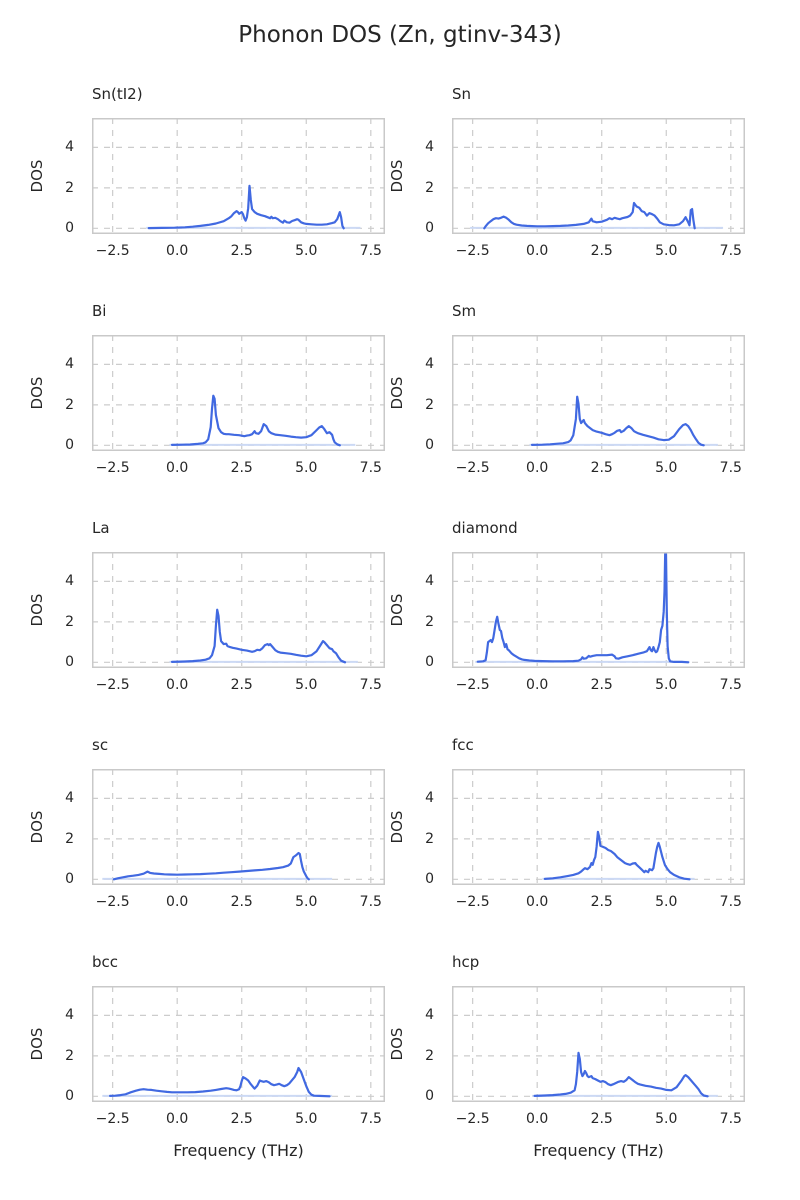 The width and height of the screenshot is (800, 1200). Describe the element at coordinates (105, 962) in the screenshot. I see `subplot-title: bcc` at that location.